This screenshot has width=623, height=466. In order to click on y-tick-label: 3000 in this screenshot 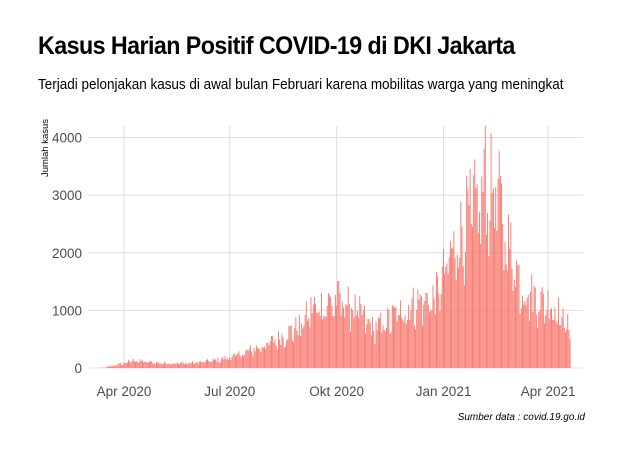, I will do `click(67, 195)`.